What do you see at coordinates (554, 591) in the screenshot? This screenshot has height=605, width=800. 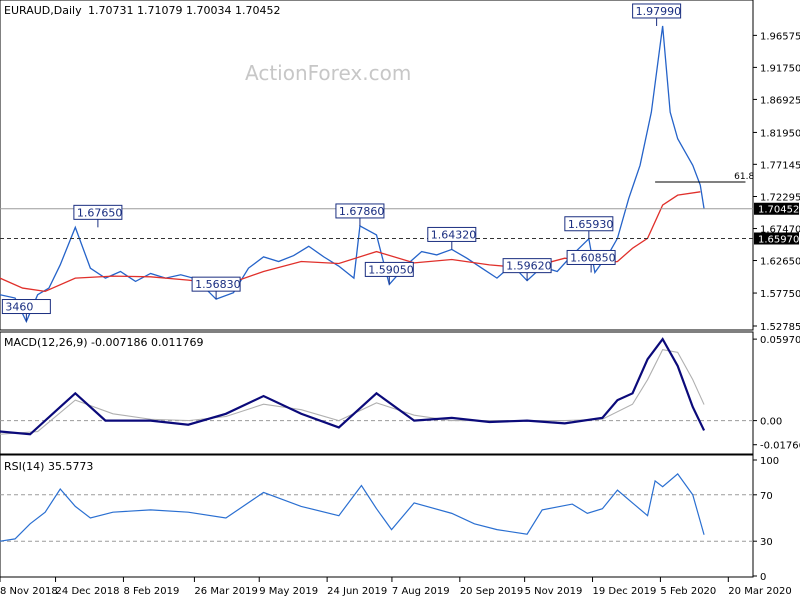 I see `x-tick-label-8: 5 Nov 2019` at bounding box center [554, 591].